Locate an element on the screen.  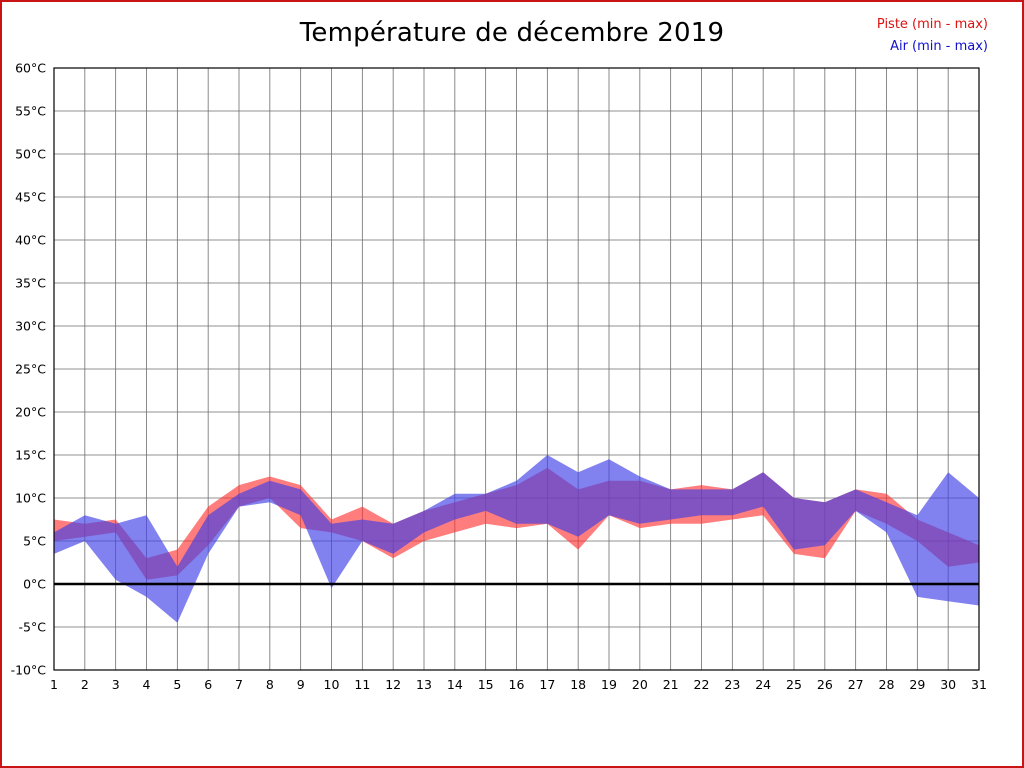
y-tick-label: 45°C is located at coordinates (30, 197).